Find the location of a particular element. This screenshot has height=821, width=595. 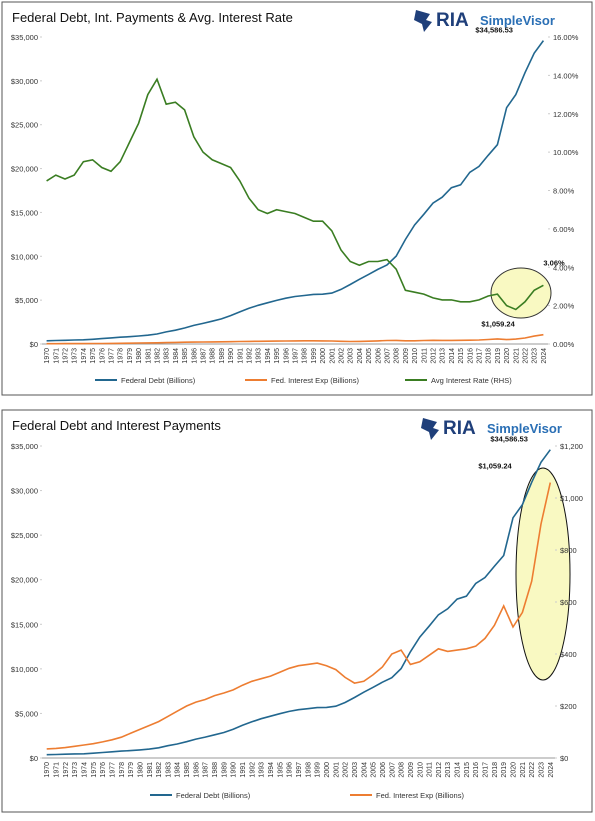

y2-tick-label: $0 is located at coordinates (564, 758).